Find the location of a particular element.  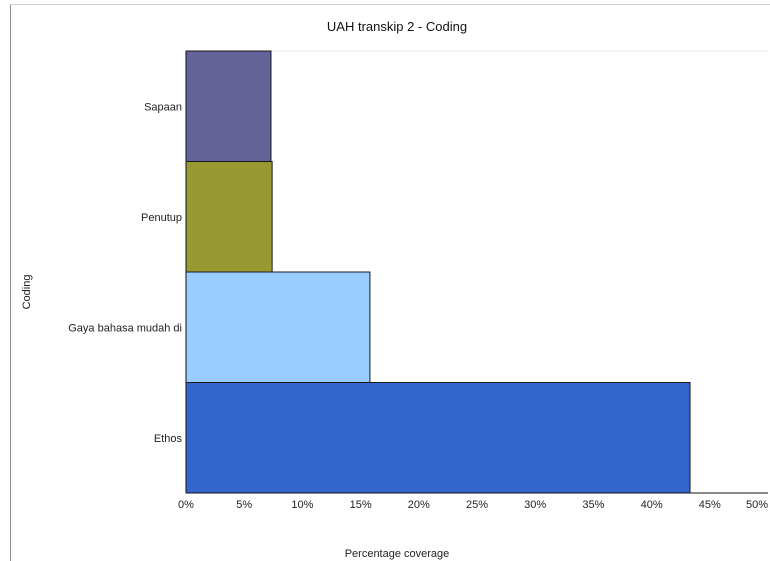

category-label: Gaya bahasa mudah di is located at coordinates (125, 328).